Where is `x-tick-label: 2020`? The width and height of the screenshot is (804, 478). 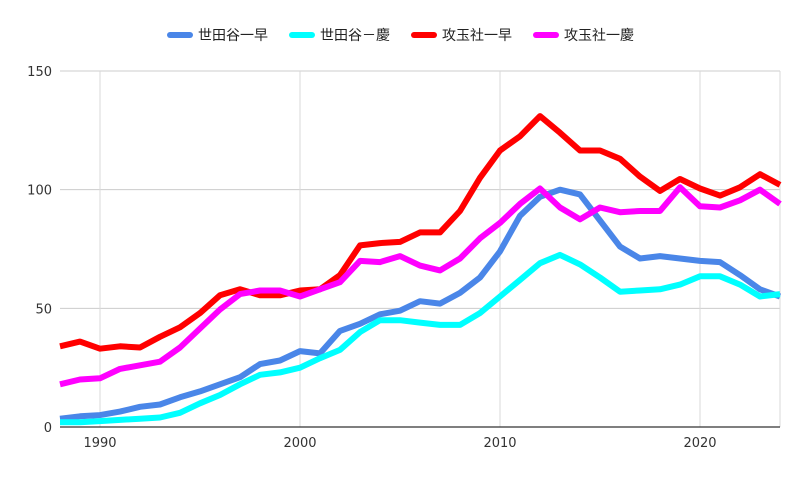
x-tick-label: 2020 is located at coordinates (699, 443).